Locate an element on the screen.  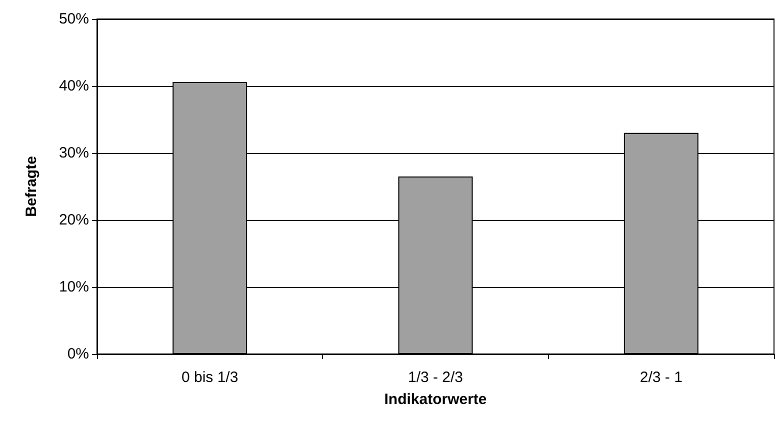
y-tick-label: 40% is located at coordinates (73, 86).